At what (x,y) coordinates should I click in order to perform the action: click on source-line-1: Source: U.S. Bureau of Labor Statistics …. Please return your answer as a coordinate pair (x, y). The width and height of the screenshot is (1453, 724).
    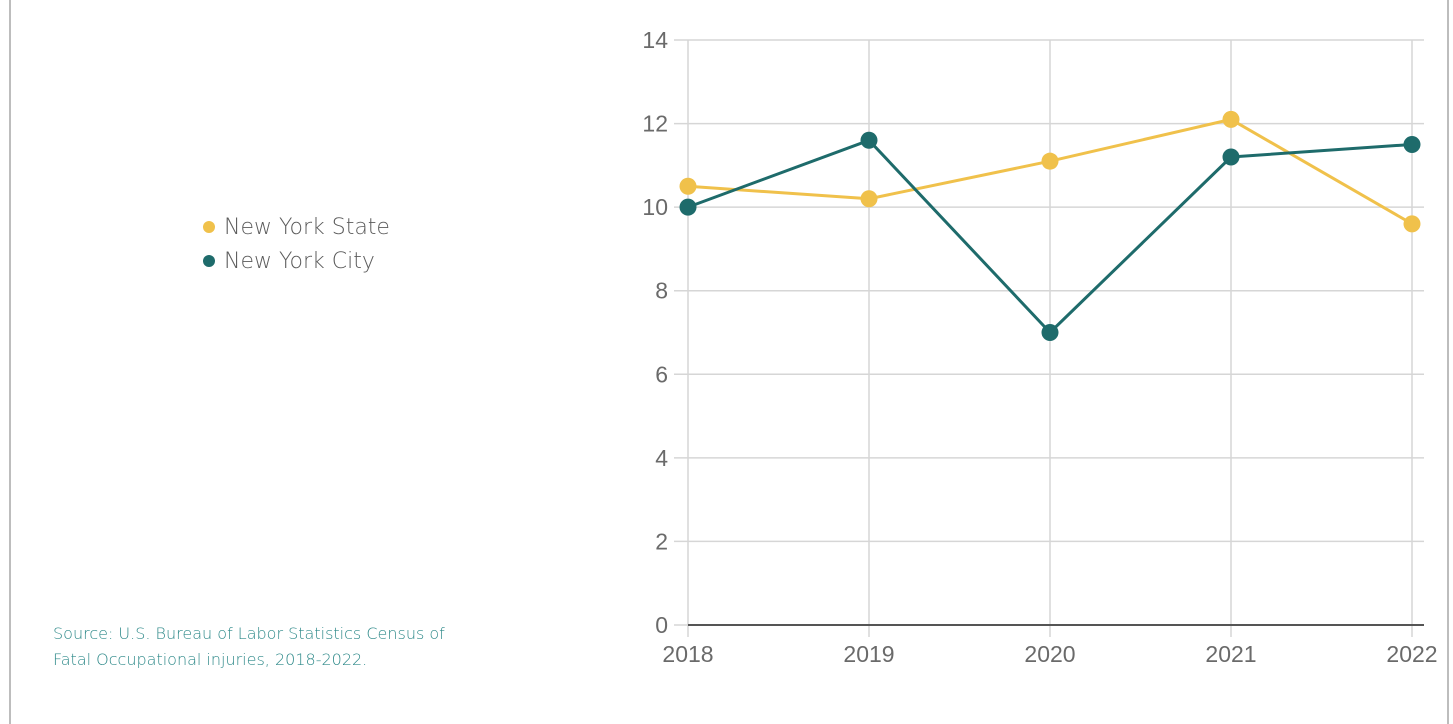
    Looking at the image, I should click on (249, 633).